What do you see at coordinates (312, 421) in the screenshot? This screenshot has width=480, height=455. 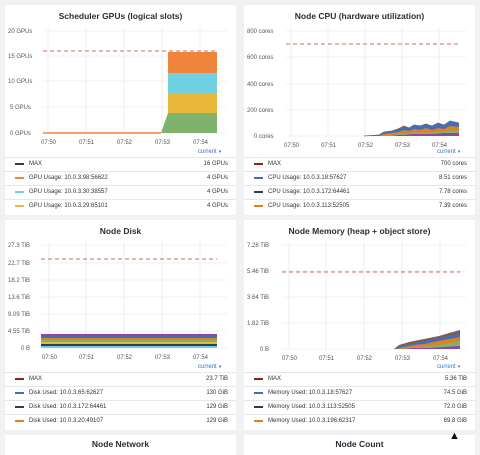 I see `legend-name: Memory Used: 10.0.3.196:62317` at bounding box center [312, 421].